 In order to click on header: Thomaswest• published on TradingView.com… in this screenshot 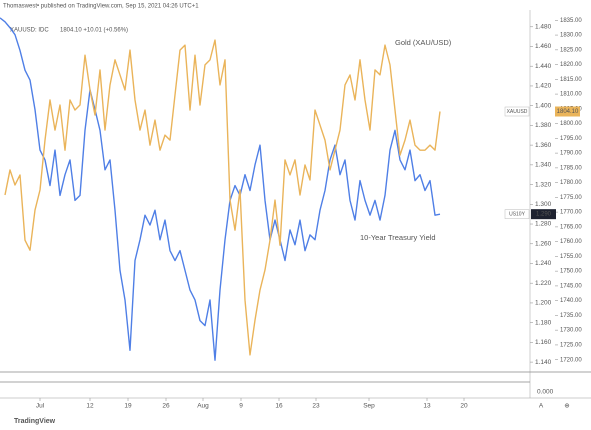, I will do `click(101, 7)`.